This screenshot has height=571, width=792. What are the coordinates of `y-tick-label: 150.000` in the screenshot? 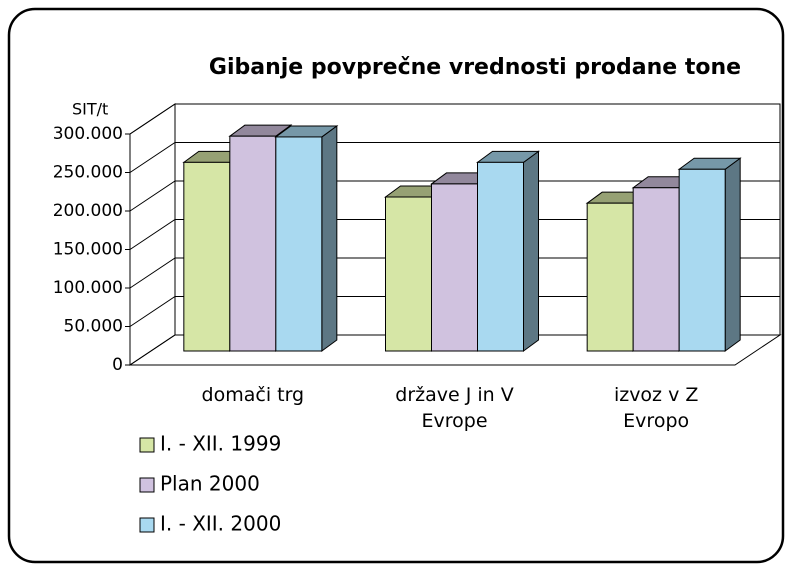 It's located at (88, 250).